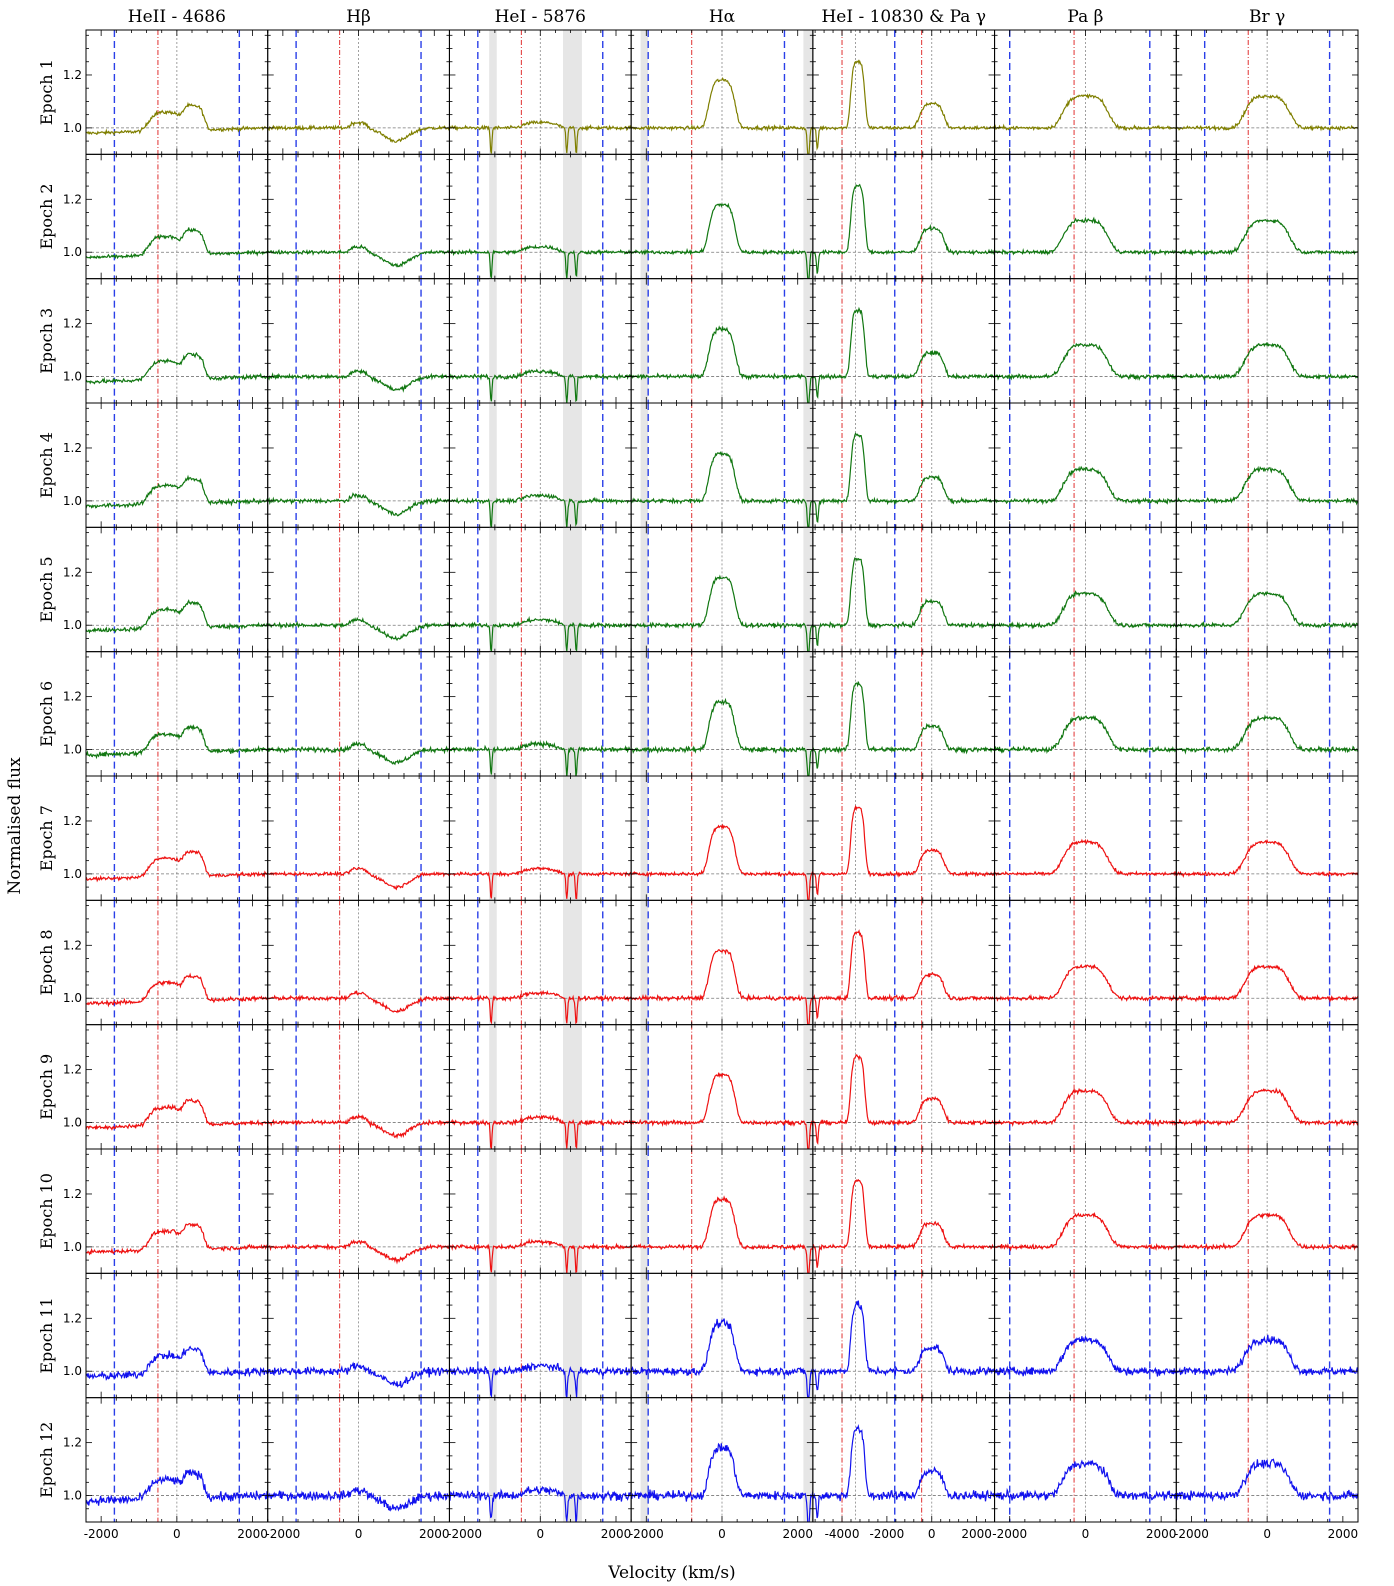 Image resolution: width=1394 pixels, height=1586 pixels. Describe the element at coordinates (46, 589) in the screenshot. I see `row-label-epoch-5: Epoch 5` at that location.